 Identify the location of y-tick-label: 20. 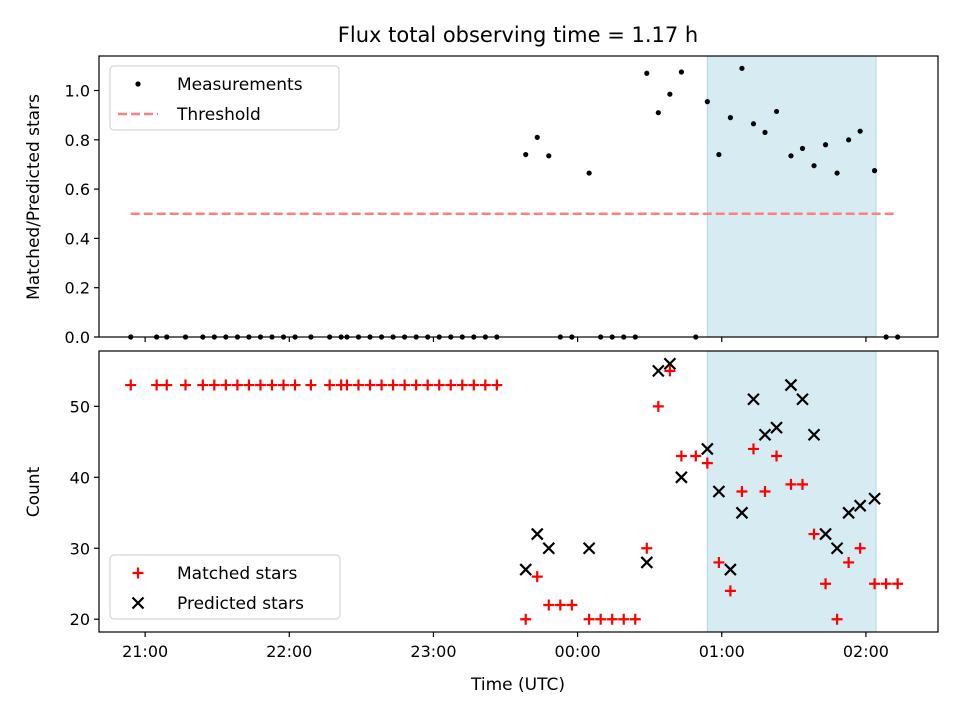
(80, 619).